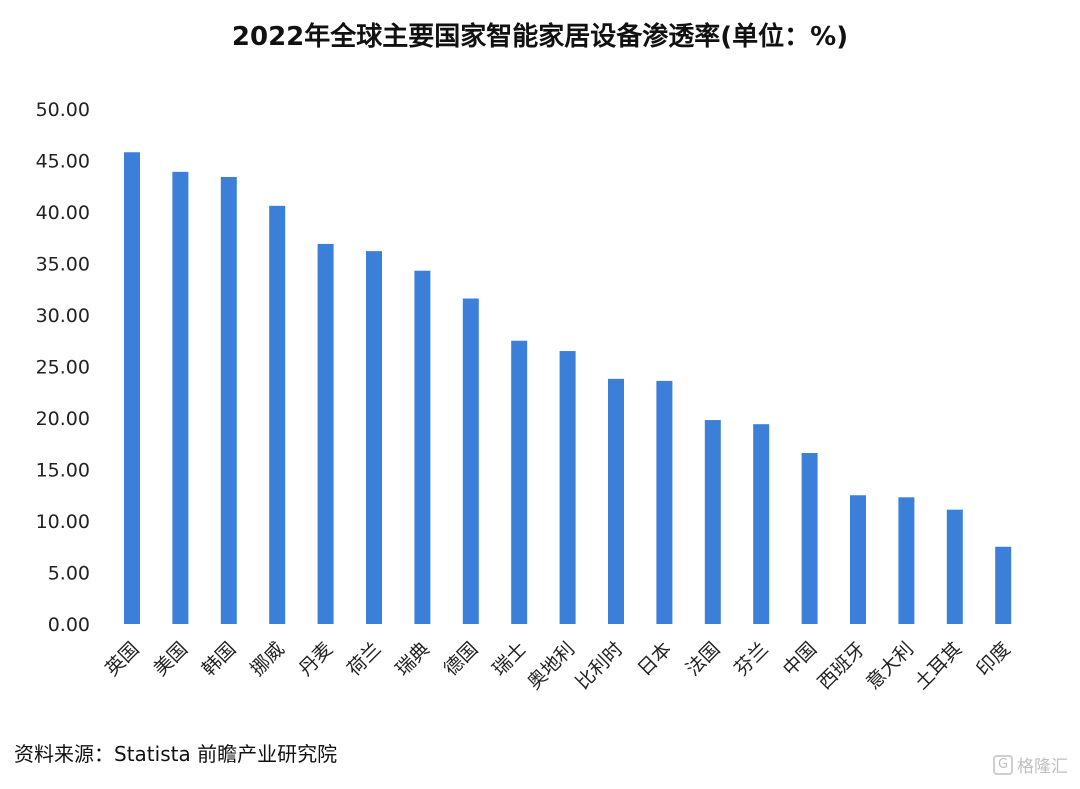 This screenshot has height=789, width=1080. Describe the element at coordinates (509, 659) in the screenshot. I see `x-tick-label: 瑞士` at that location.